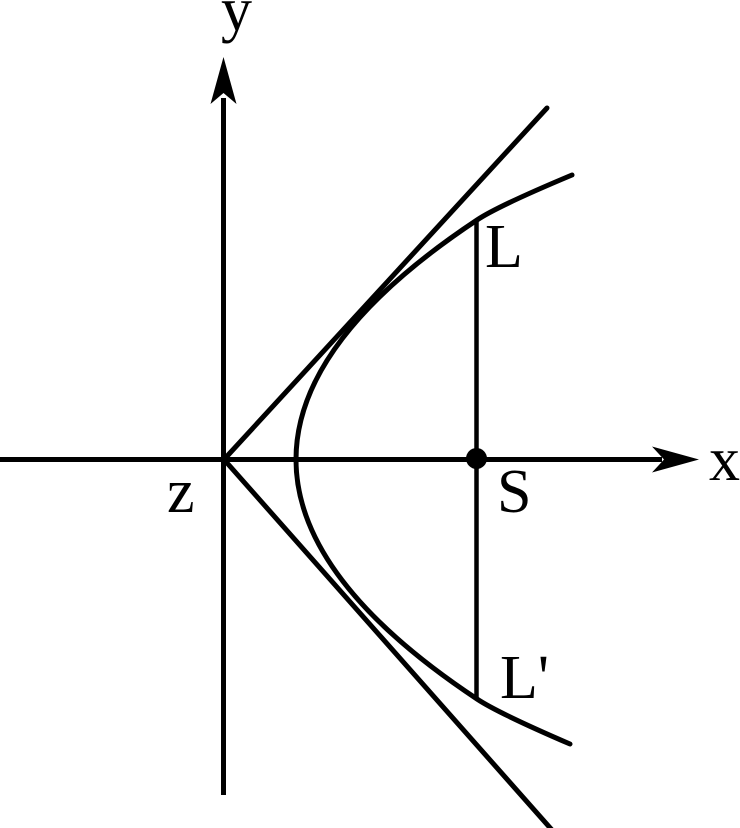  I want to click on focus-label: S, so click(514, 492).